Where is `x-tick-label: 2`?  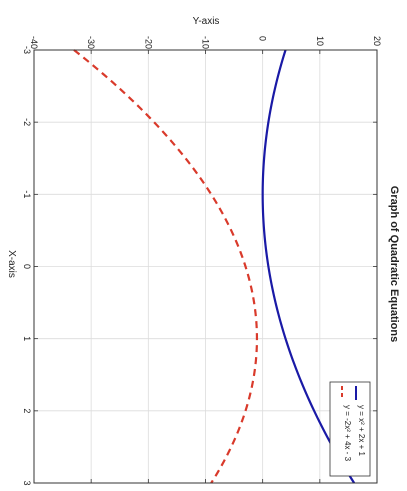 x-tick-label: 2 is located at coordinates (27, 410).